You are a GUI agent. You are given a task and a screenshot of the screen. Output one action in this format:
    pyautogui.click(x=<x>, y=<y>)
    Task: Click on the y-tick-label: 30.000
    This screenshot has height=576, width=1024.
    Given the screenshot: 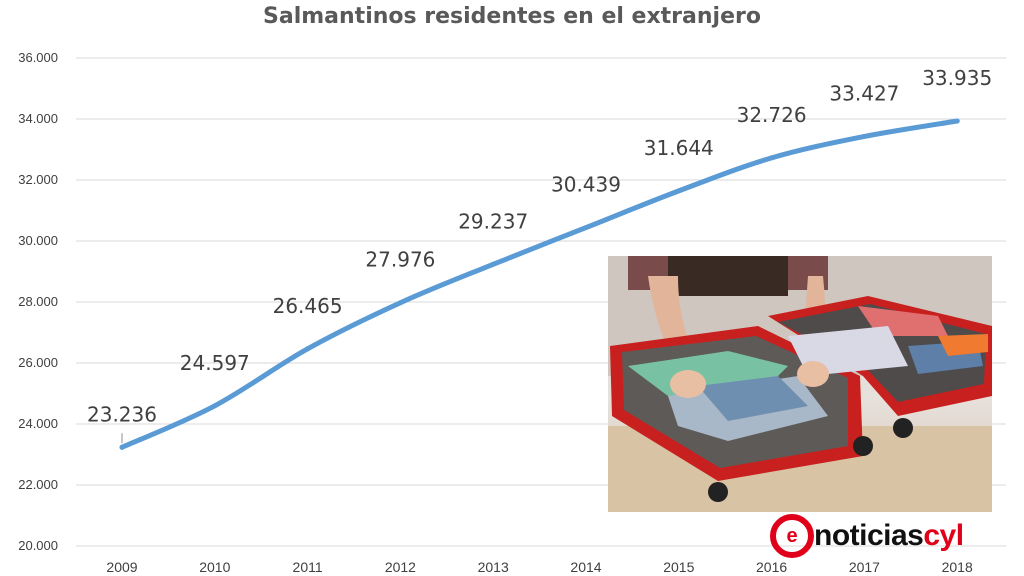 What is the action you would take?
    pyautogui.click(x=38, y=240)
    